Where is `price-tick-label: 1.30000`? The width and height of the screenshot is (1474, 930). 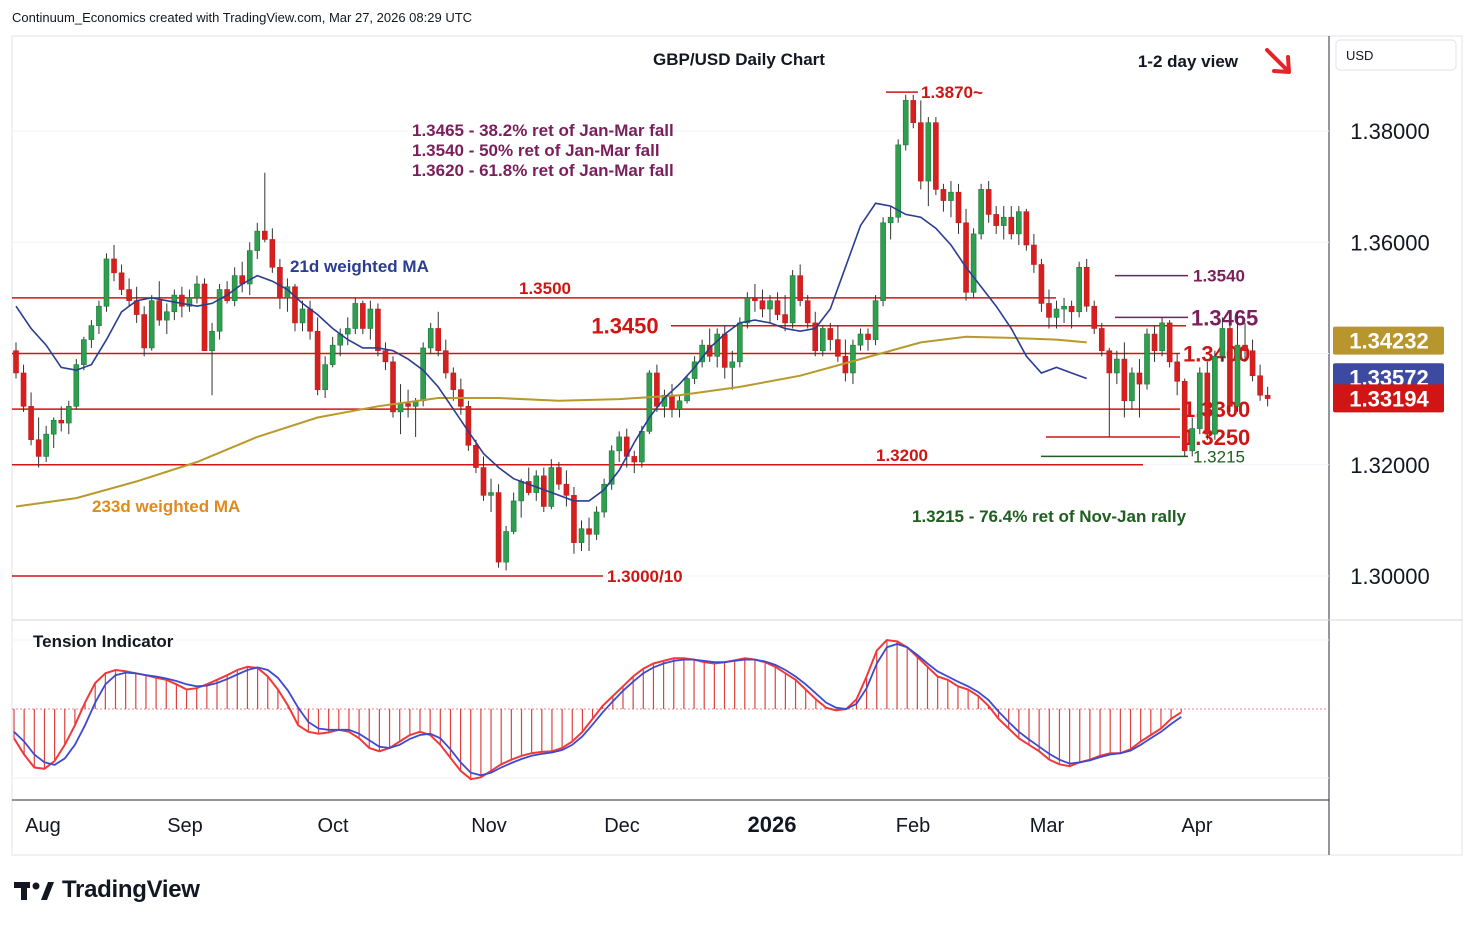 price-tick-label: 1.30000 is located at coordinates (1390, 576).